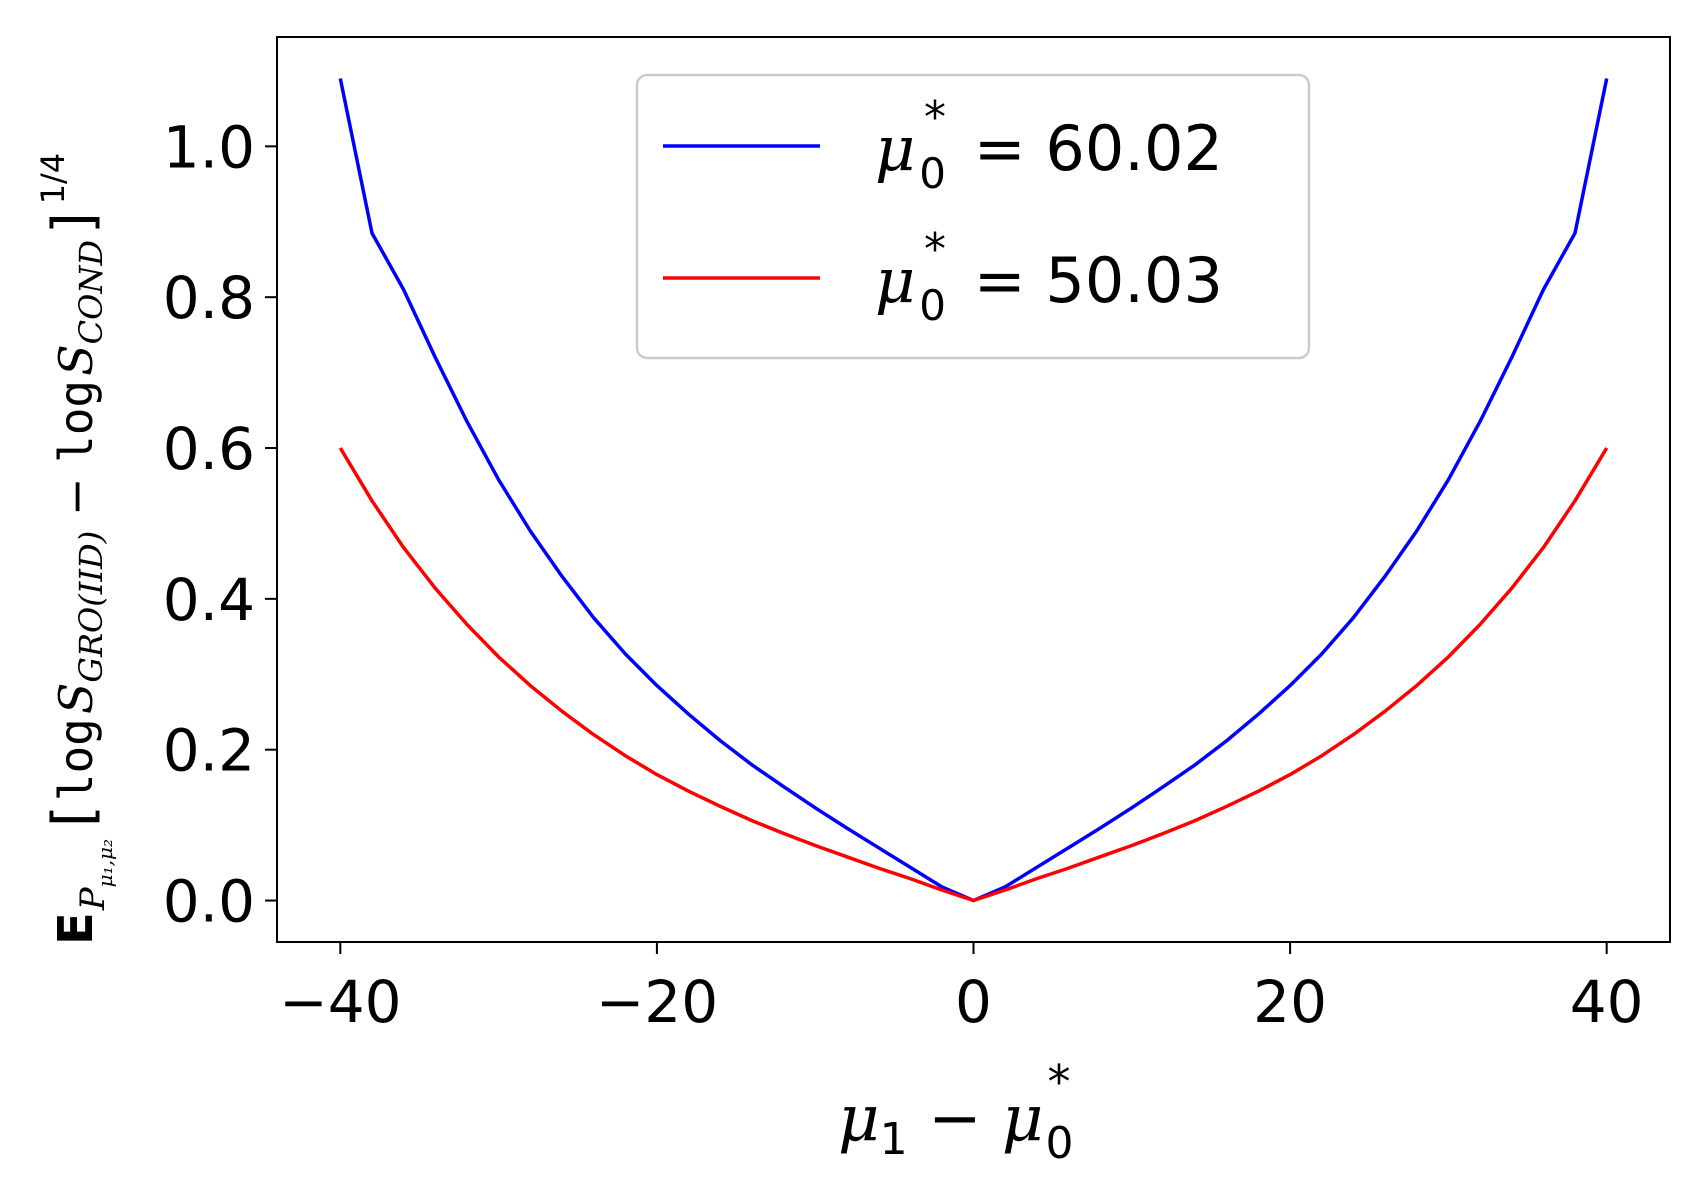  Describe the element at coordinates (1290, 1002) in the screenshot. I see `x-tick-label: 20` at that location.